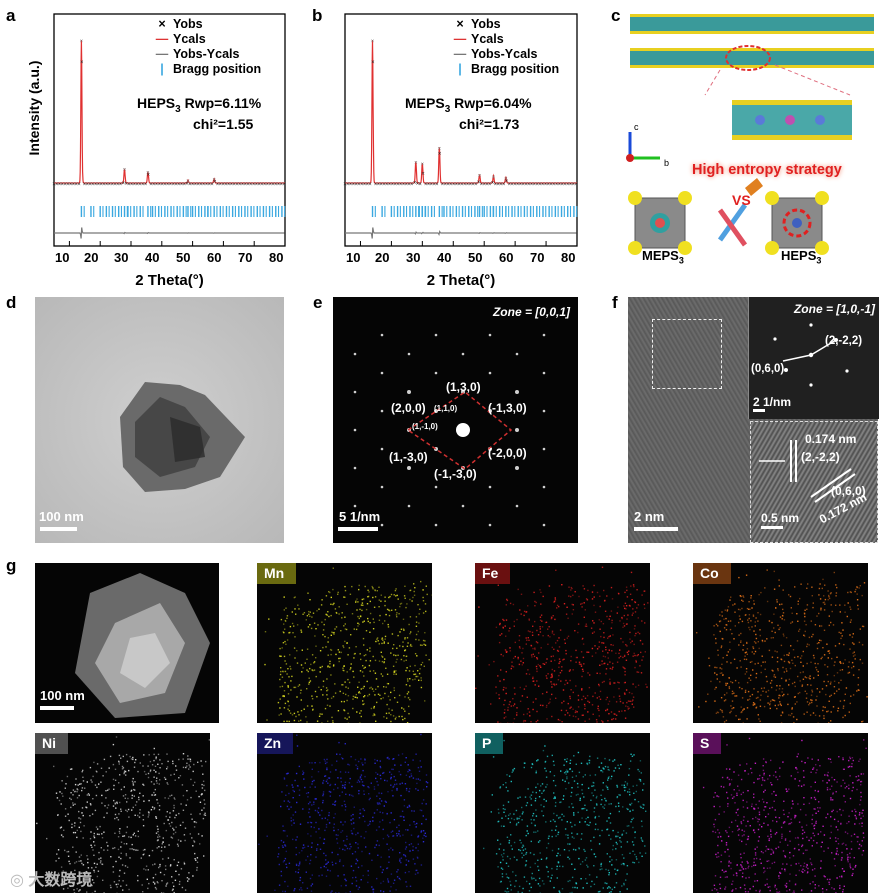 The height and width of the screenshot is (894, 891). Describe the element at coordinates (820, 457) in the screenshot. I see `plane-1: (2,-2,2)` at that location.